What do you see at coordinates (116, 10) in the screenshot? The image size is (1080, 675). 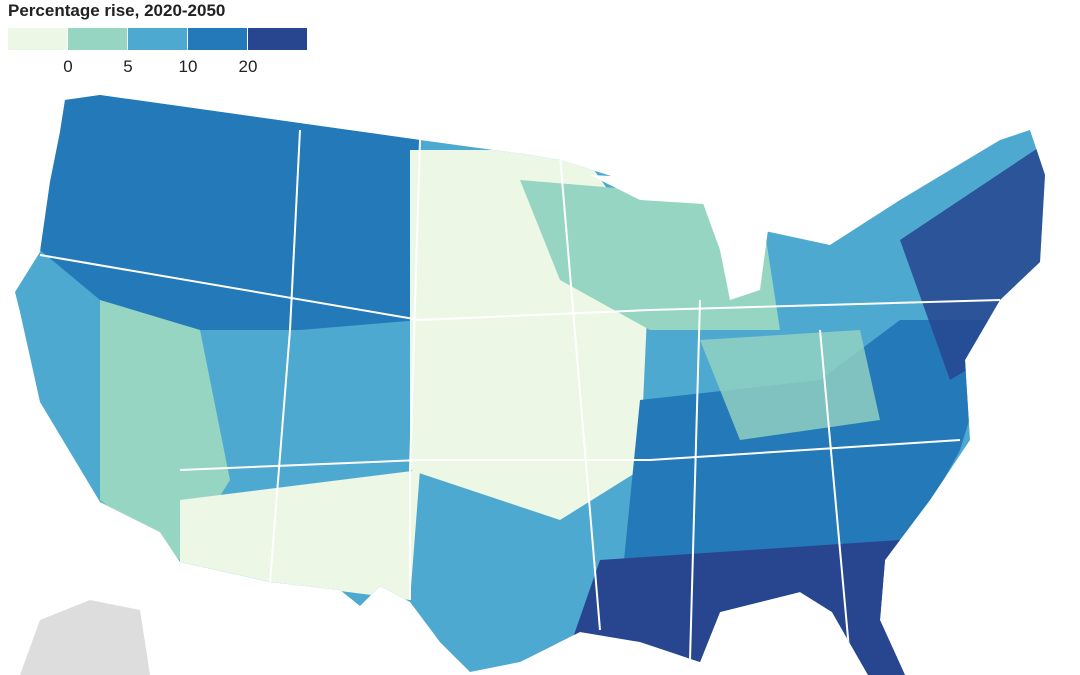 I see `legend-title: Percentage rise, 2020-2050` at bounding box center [116, 10].